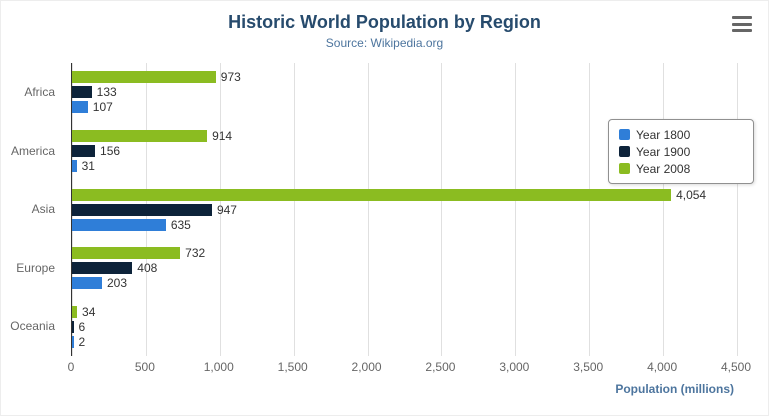 This screenshot has width=769, height=416. Describe the element at coordinates (71, 367) in the screenshot. I see `x-tick-label: 0` at that location.